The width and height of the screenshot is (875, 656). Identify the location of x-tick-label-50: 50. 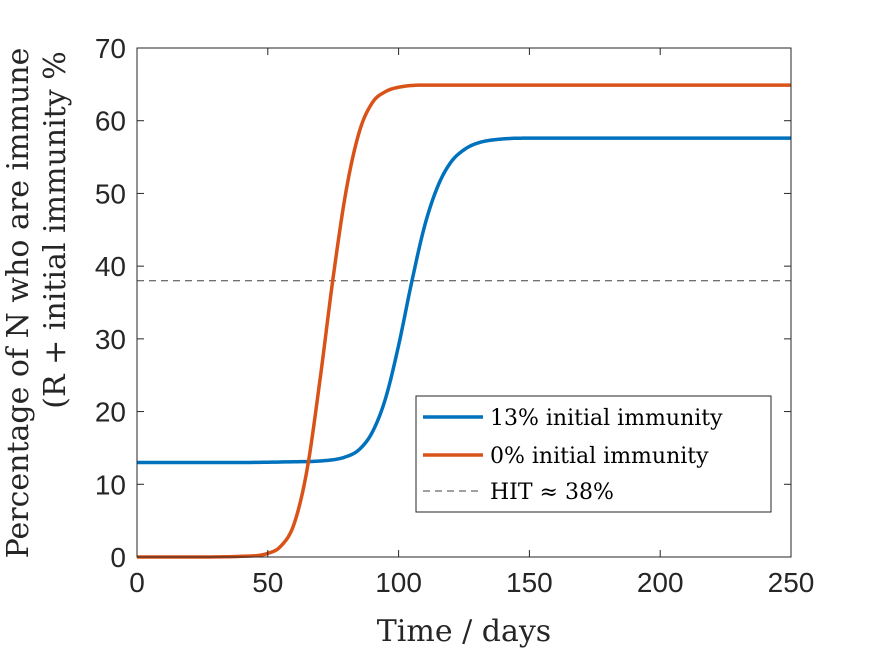
(267, 582).